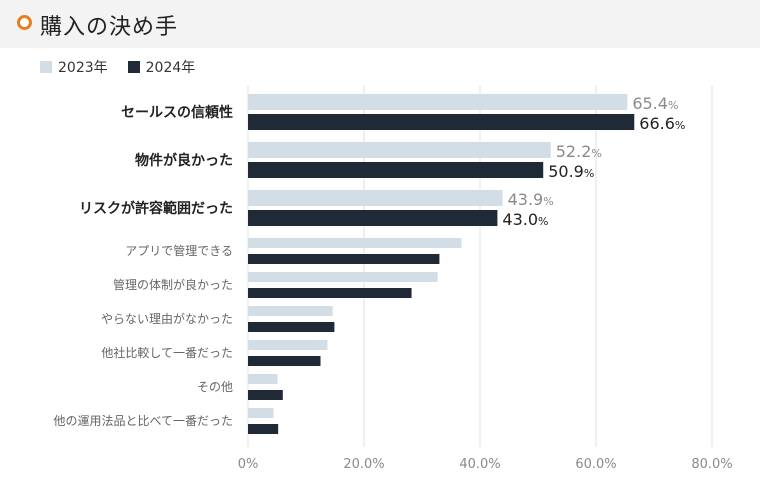  What do you see at coordinates (46, 67) in the screenshot?
I see `legend-swatch-2023` at bounding box center [46, 67].